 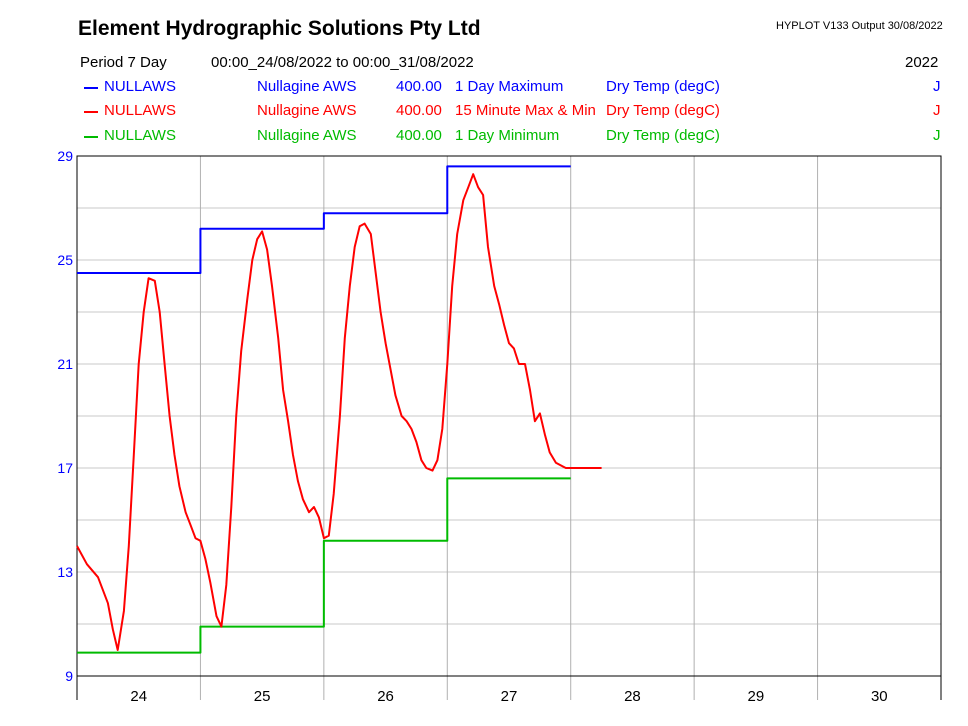 I want to click on x-tick-label: 25, so click(x=262, y=696).